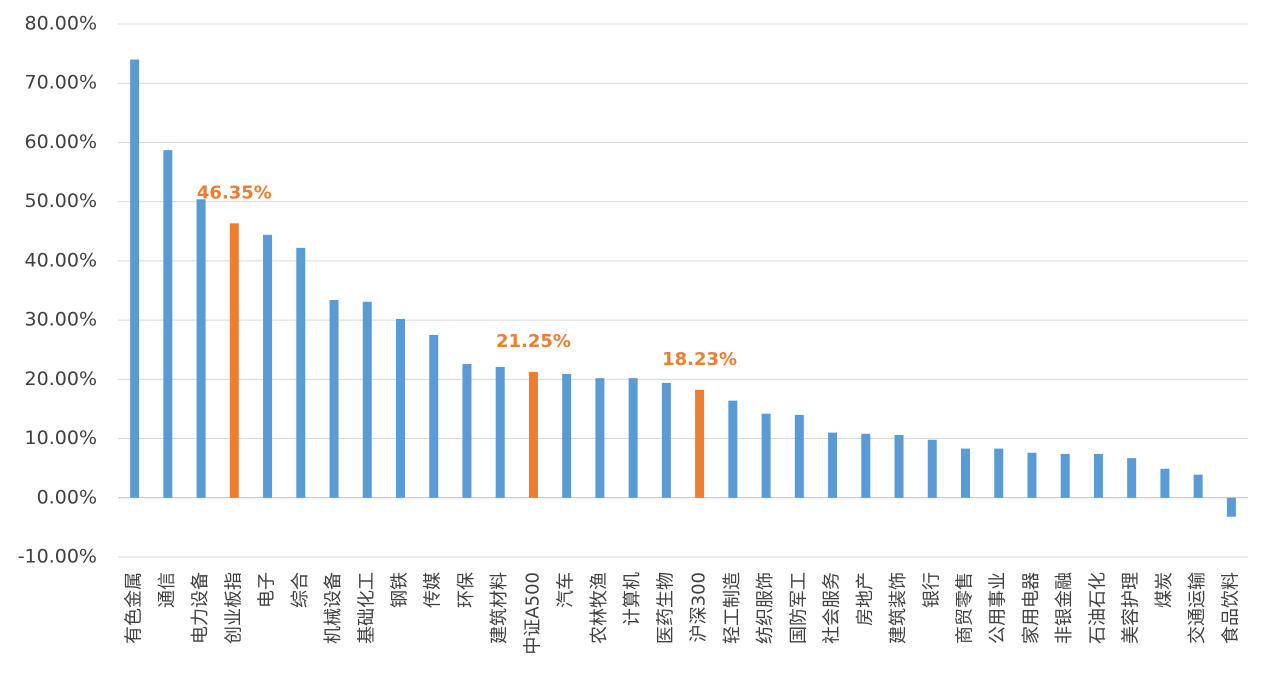  What do you see at coordinates (1031, 608) in the screenshot?
I see `x-tick-label: 家用电器` at bounding box center [1031, 608].